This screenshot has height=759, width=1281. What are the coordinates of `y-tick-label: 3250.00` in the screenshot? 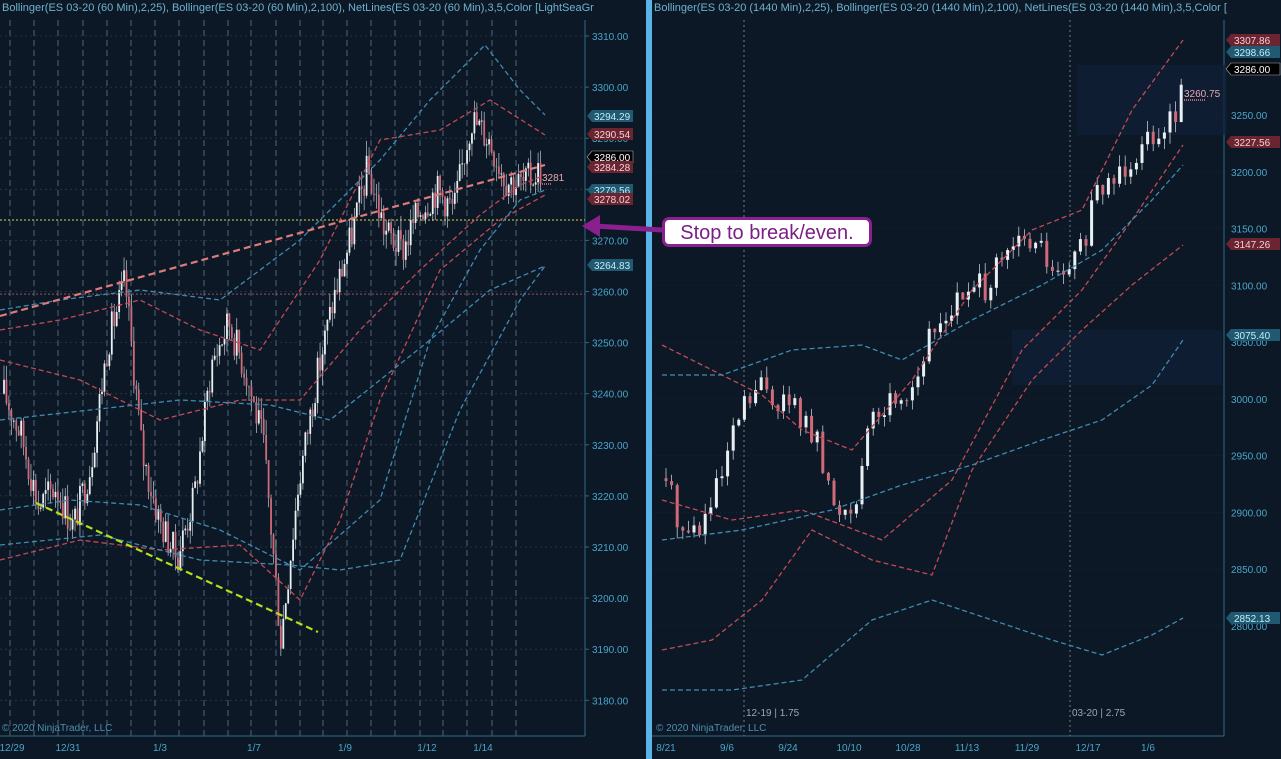 It's located at (610, 344).